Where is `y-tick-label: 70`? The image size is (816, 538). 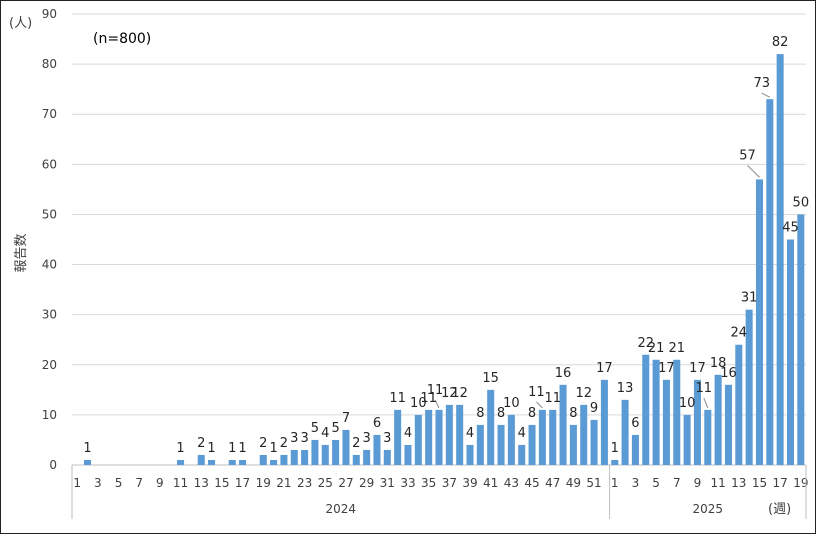 y-tick-label: 70 is located at coordinates (49, 114).